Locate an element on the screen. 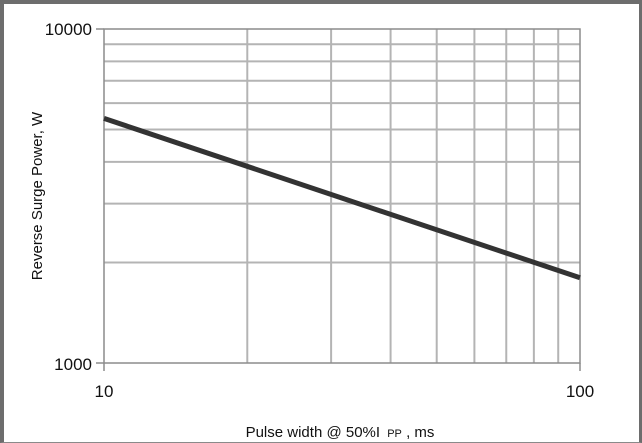 Image resolution: width=642 pixels, height=443 pixels. x-axis-label-sub: PP is located at coordinates (394, 434).